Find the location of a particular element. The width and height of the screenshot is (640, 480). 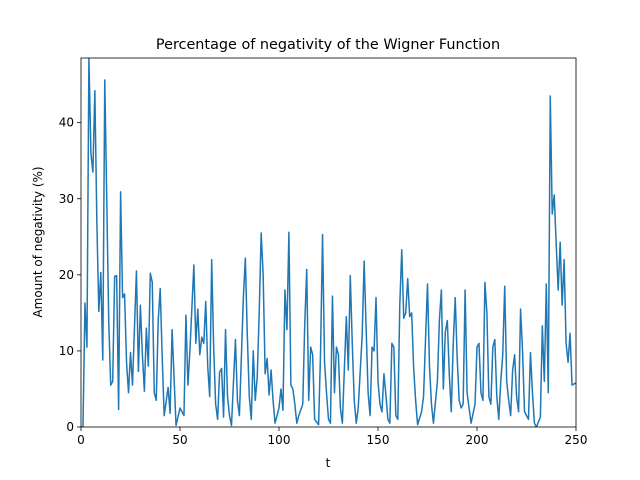

y-tick-label: 10 is located at coordinates (66, 351).